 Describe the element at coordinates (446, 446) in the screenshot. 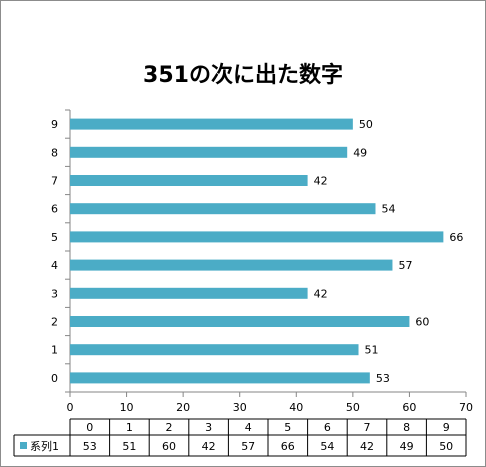

I see `table-value-cell: 50` at that location.